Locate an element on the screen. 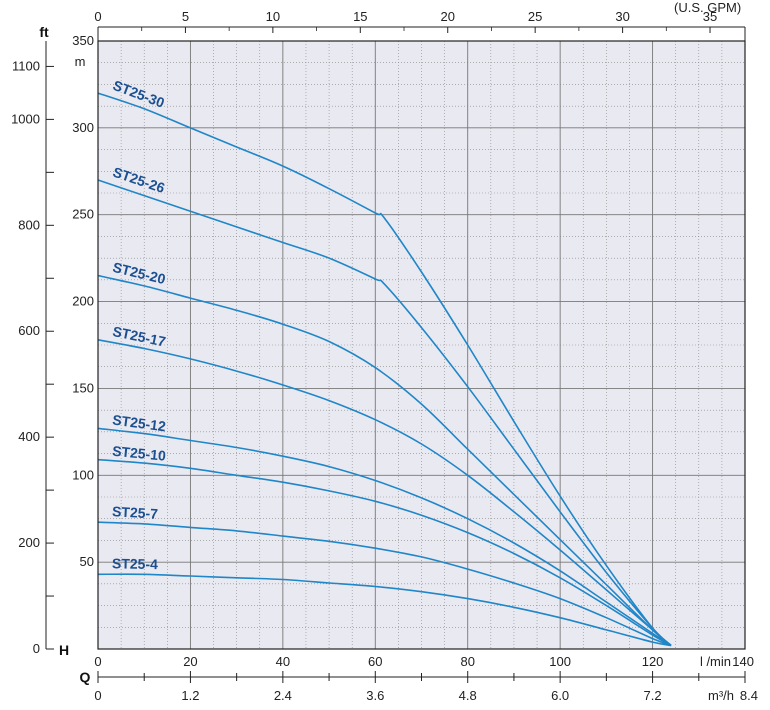 Image resolution: width=770 pixels, height=710 pixels. gpm-tick-label: 20 is located at coordinates (447, 16).